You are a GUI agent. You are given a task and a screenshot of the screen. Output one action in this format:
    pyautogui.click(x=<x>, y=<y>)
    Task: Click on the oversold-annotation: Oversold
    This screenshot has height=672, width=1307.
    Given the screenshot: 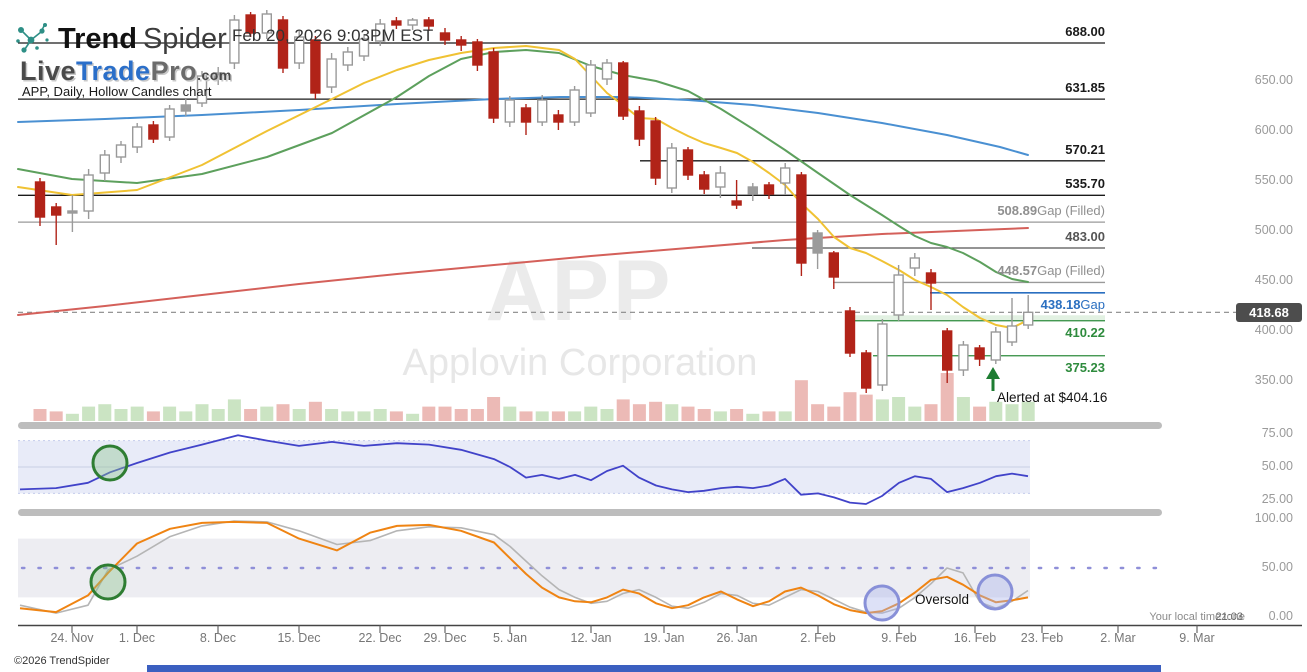 What is the action you would take?
    pyautogui.click(x=942, y=599)
    